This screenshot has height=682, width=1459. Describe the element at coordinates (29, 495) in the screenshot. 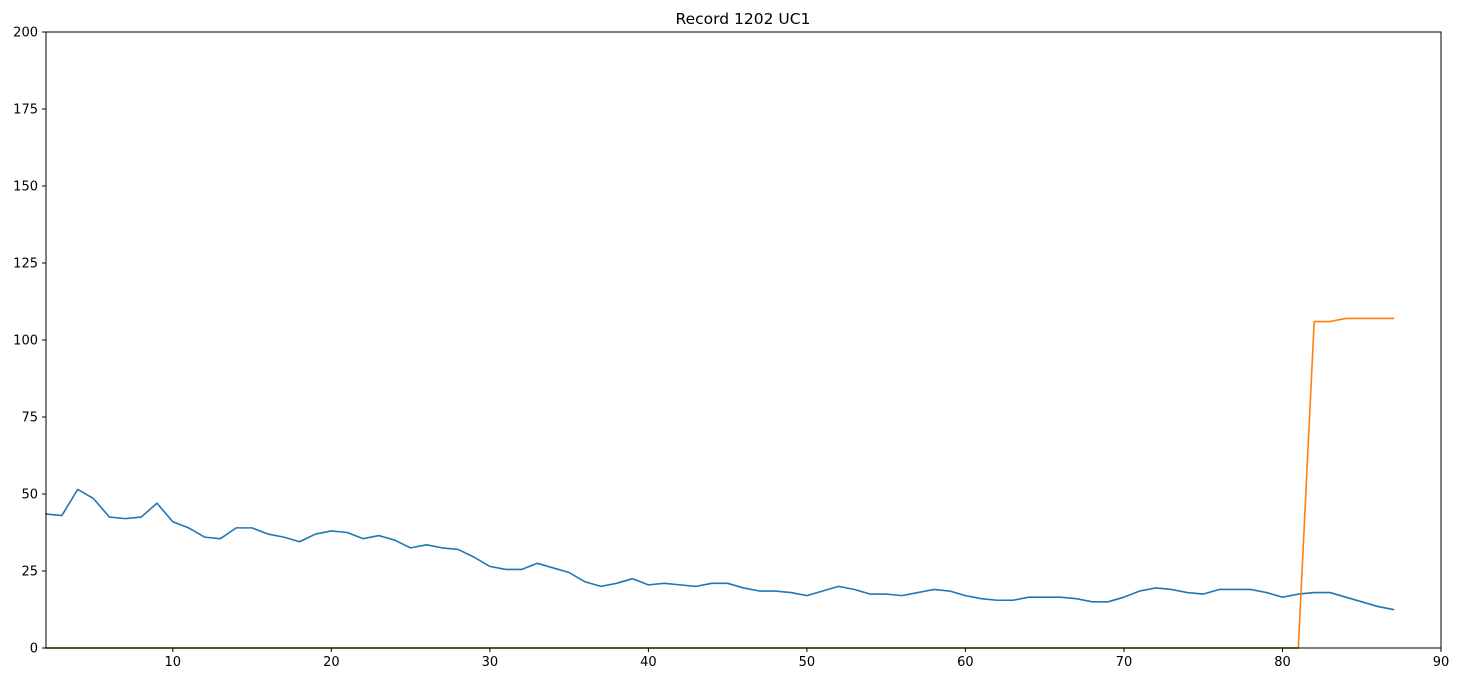

I see `y-tick-label: 50` at that location.